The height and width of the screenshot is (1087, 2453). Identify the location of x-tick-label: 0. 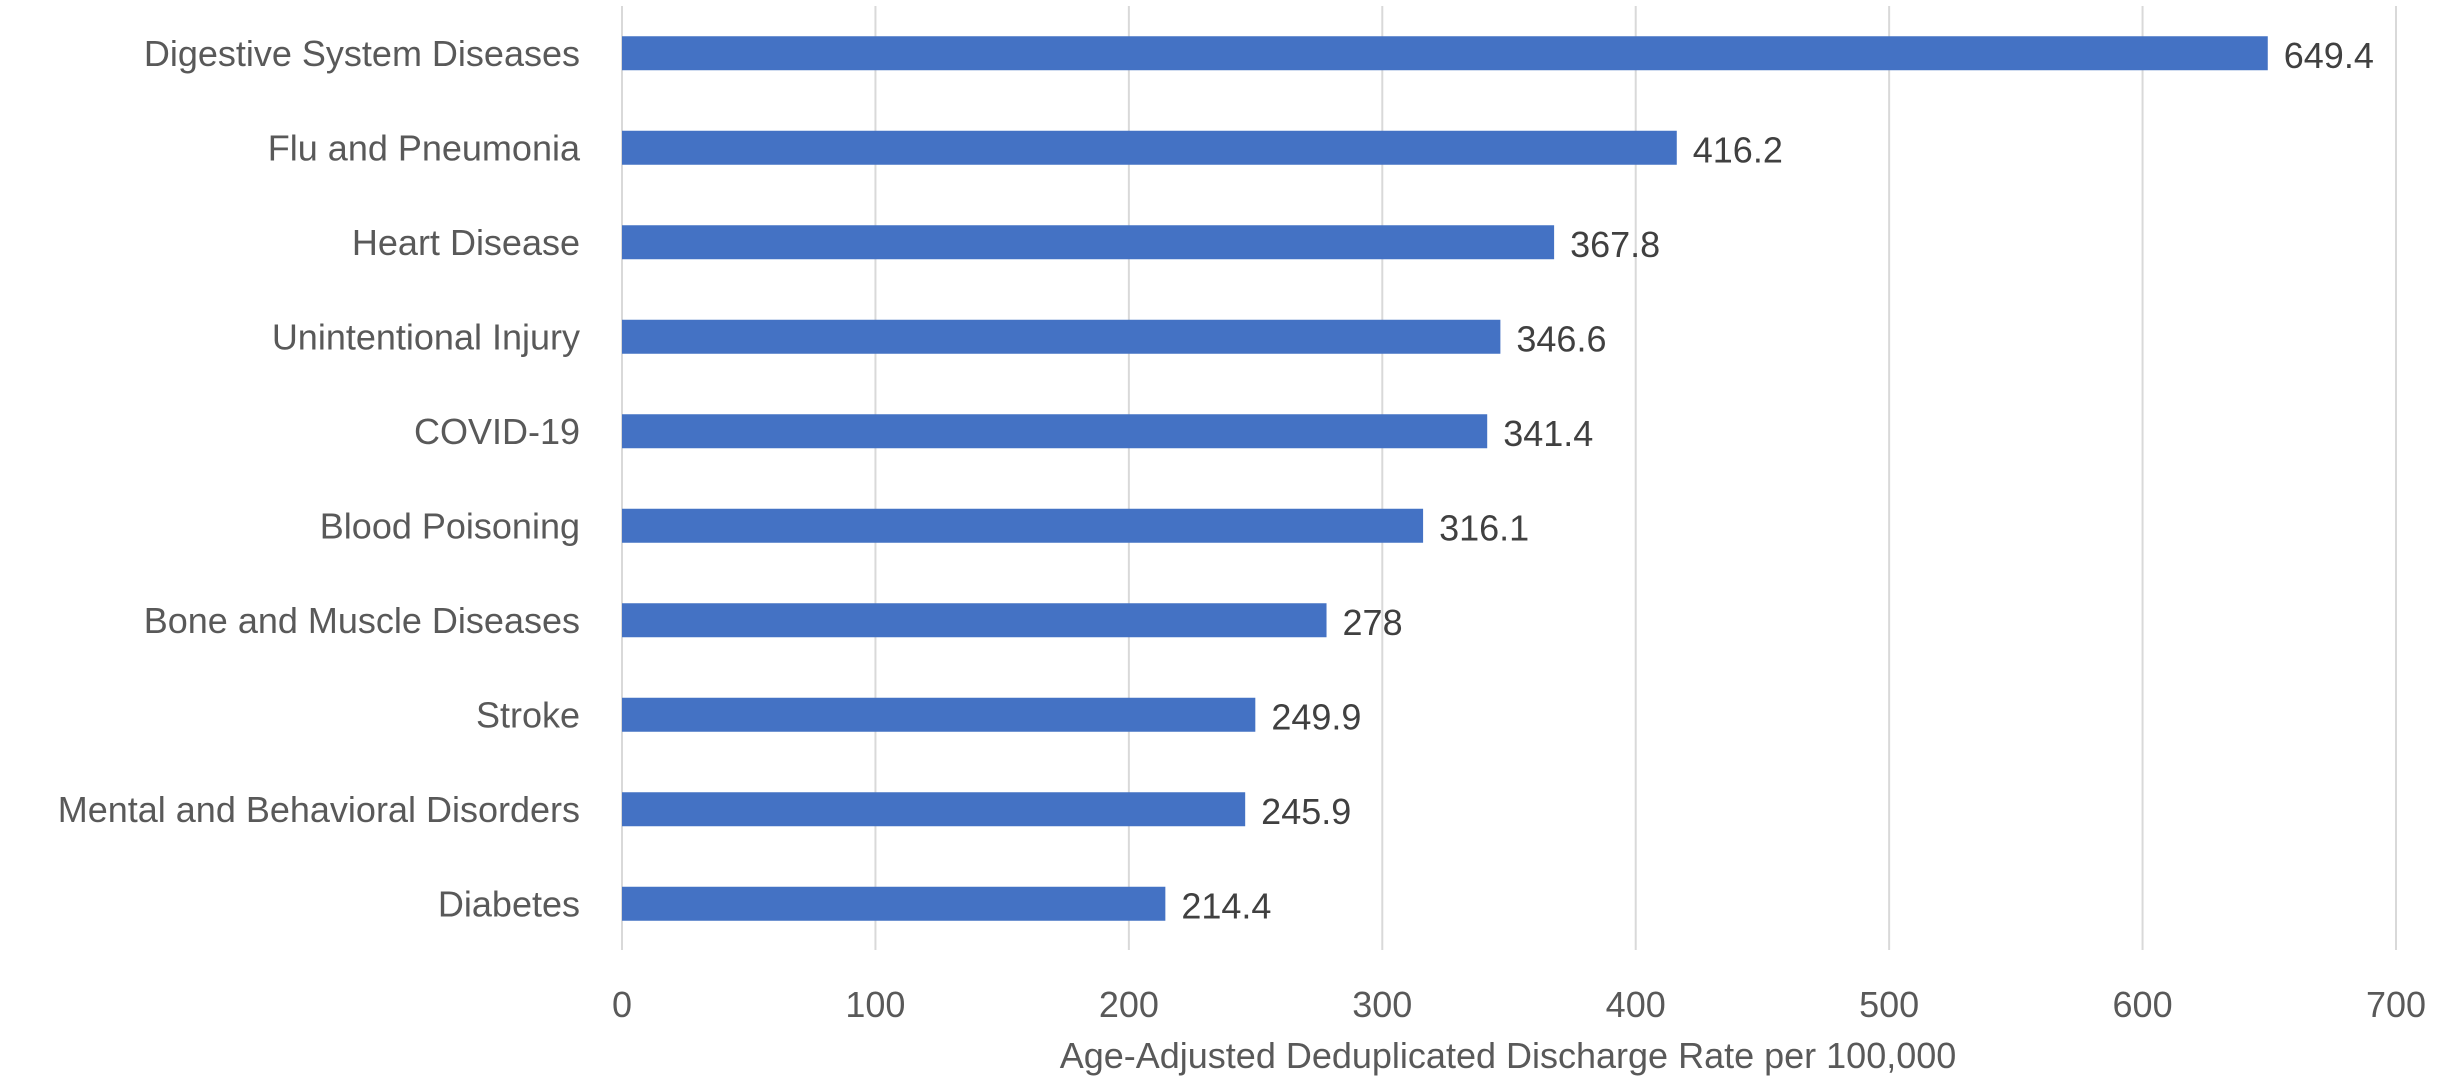
(622, 1004).